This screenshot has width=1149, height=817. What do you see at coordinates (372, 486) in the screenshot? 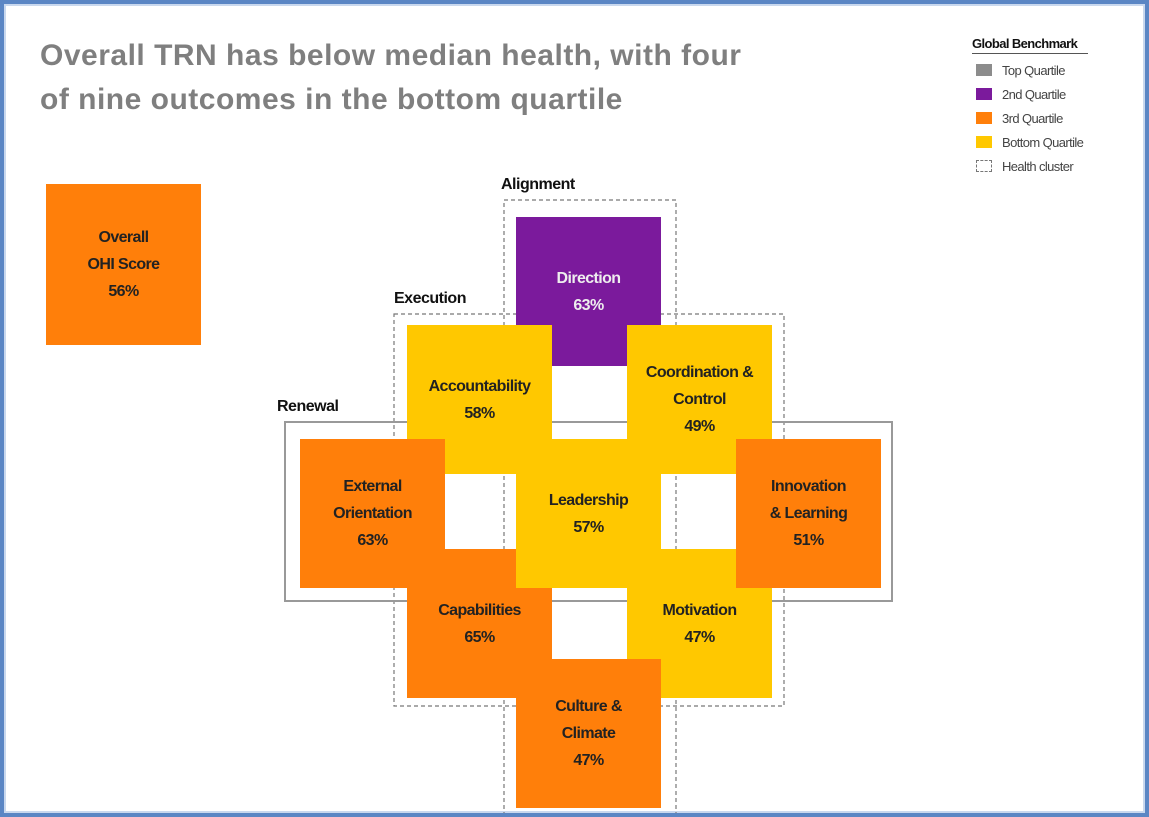
I see `box-label: External` at bounding box center [372, 486].